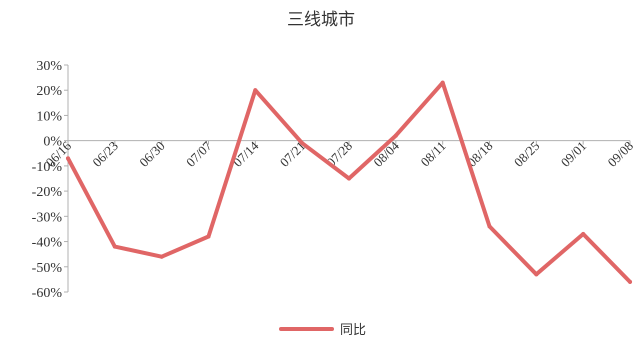 This screenshot has width=643, height=338. I want to click on y-tick-label: 20%, so click(49, 91).